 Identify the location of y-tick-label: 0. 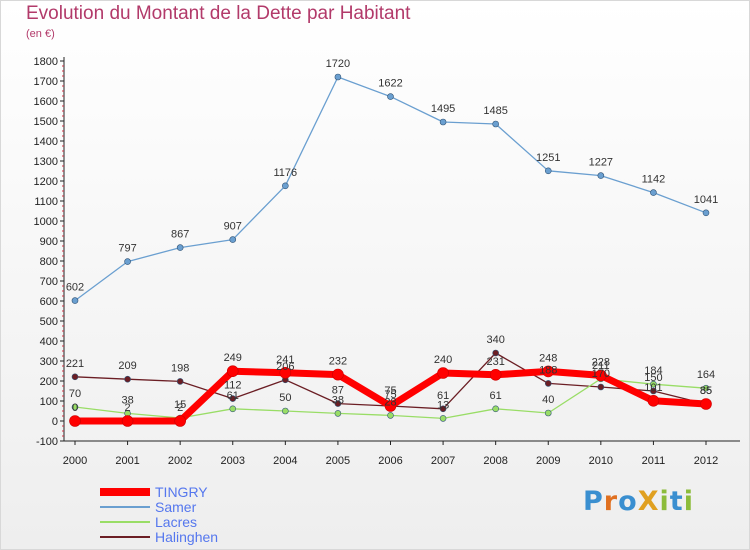
(55, 422).